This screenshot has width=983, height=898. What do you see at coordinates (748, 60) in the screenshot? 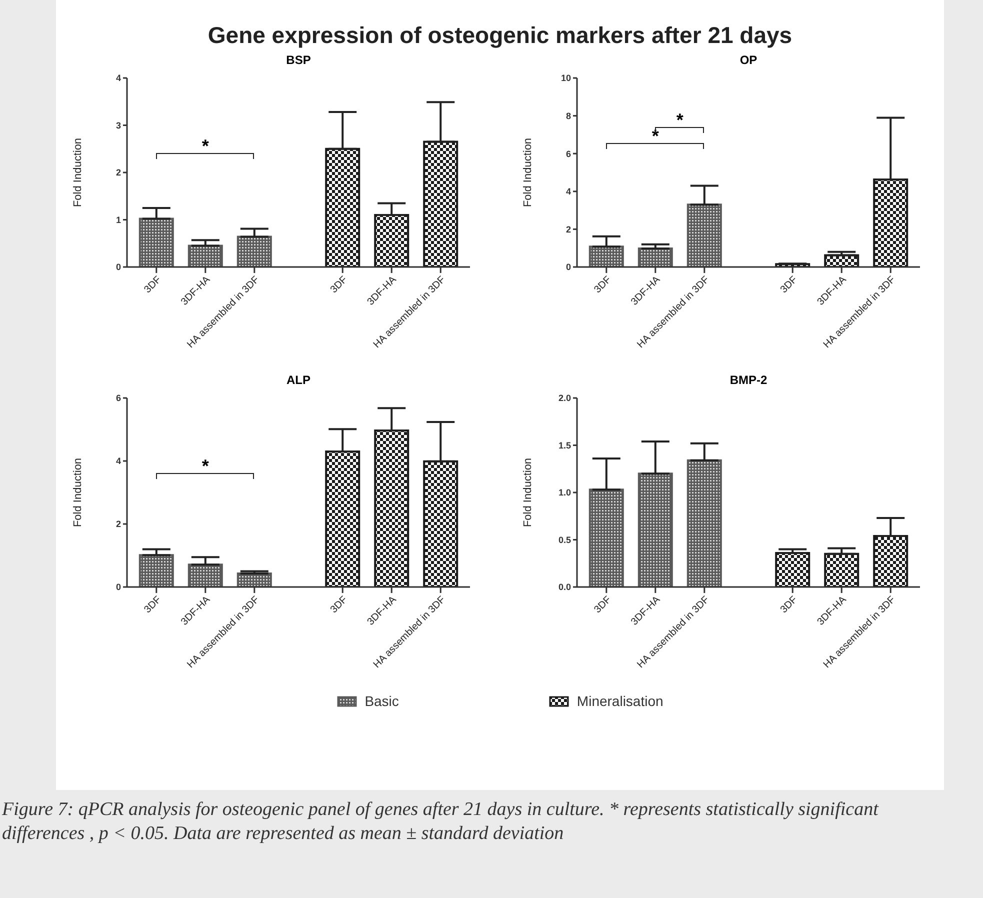
I see `chart-title: OP` at bounding box center [748, 60].